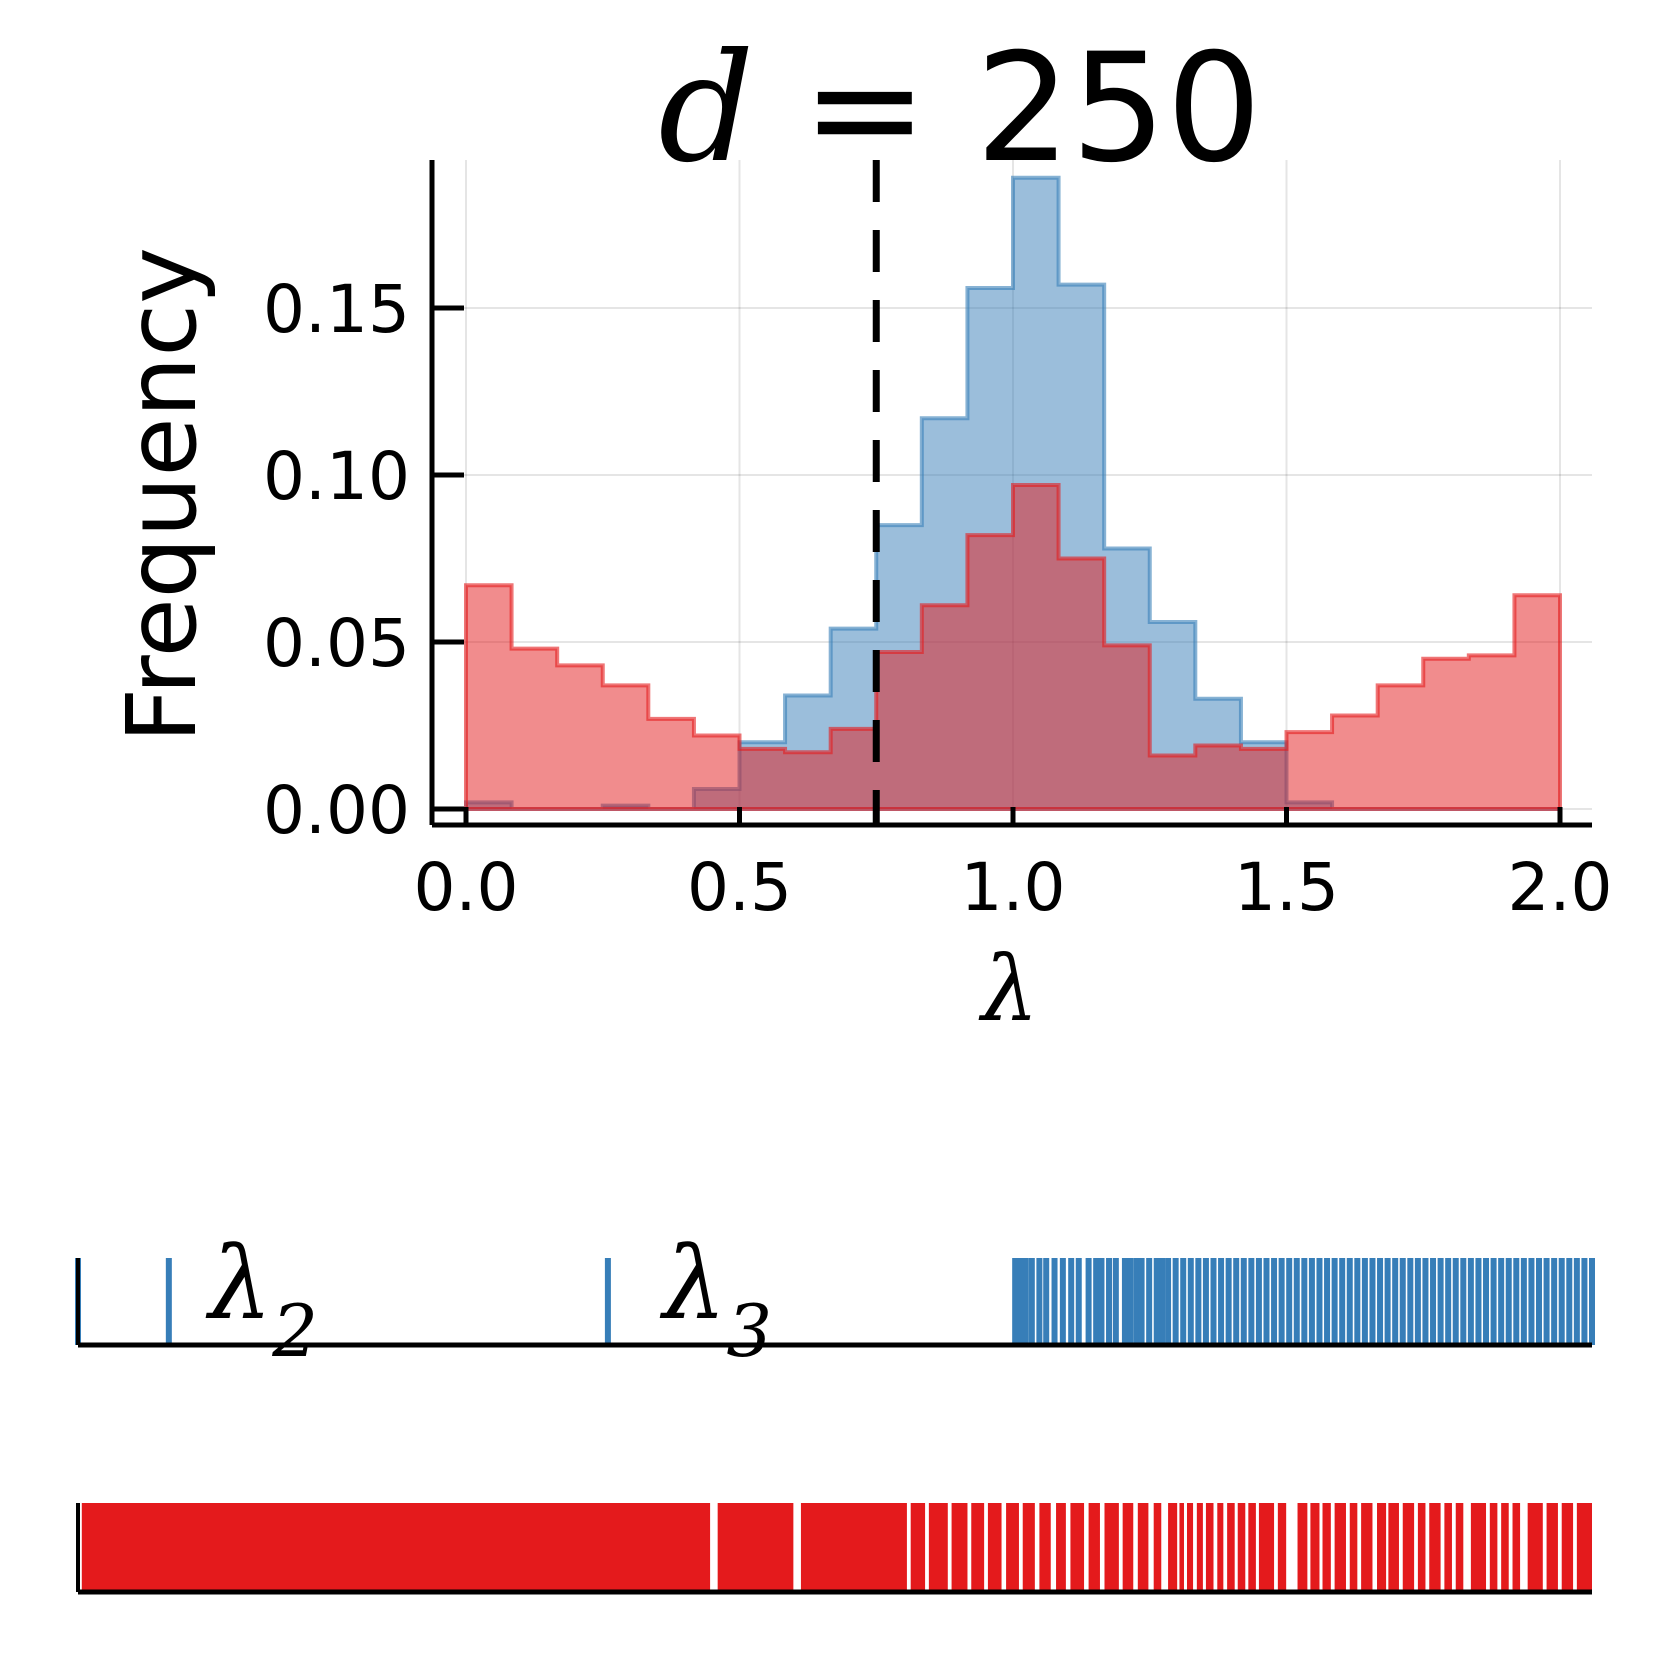 The width and height of the screenshot is (1661, 1661). What do you see at coordinates (336, 476) in the screenshot?
I see `y-tick-label: 0.10` at bounding box center [336, 476].